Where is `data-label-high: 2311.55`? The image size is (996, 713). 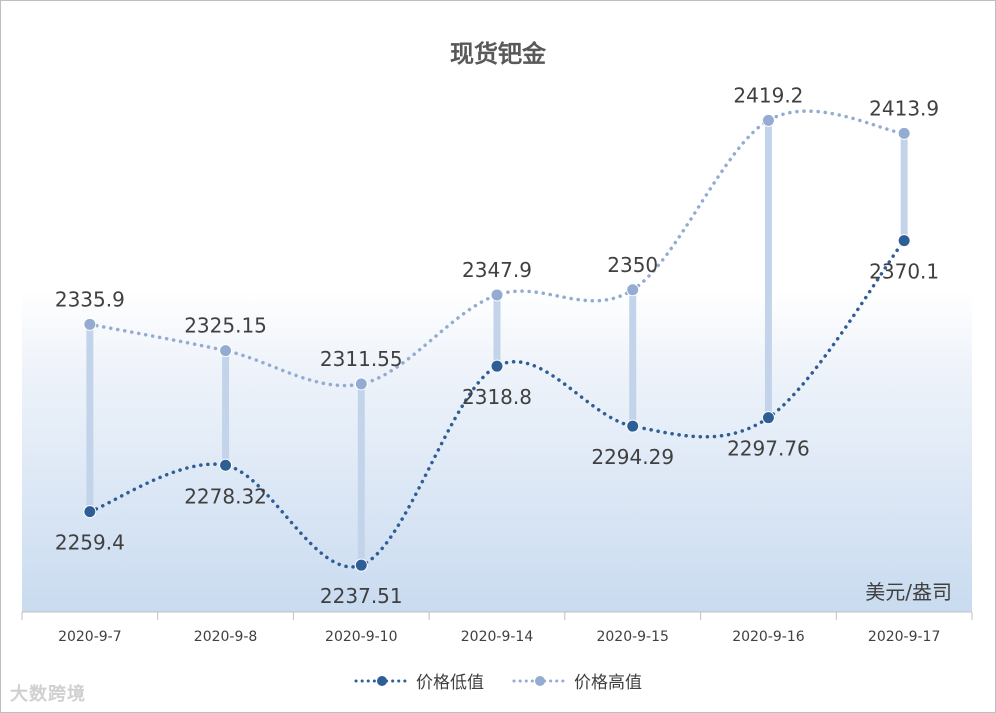
data-label-high: 2311.55 is located at coordinates (361, 359).